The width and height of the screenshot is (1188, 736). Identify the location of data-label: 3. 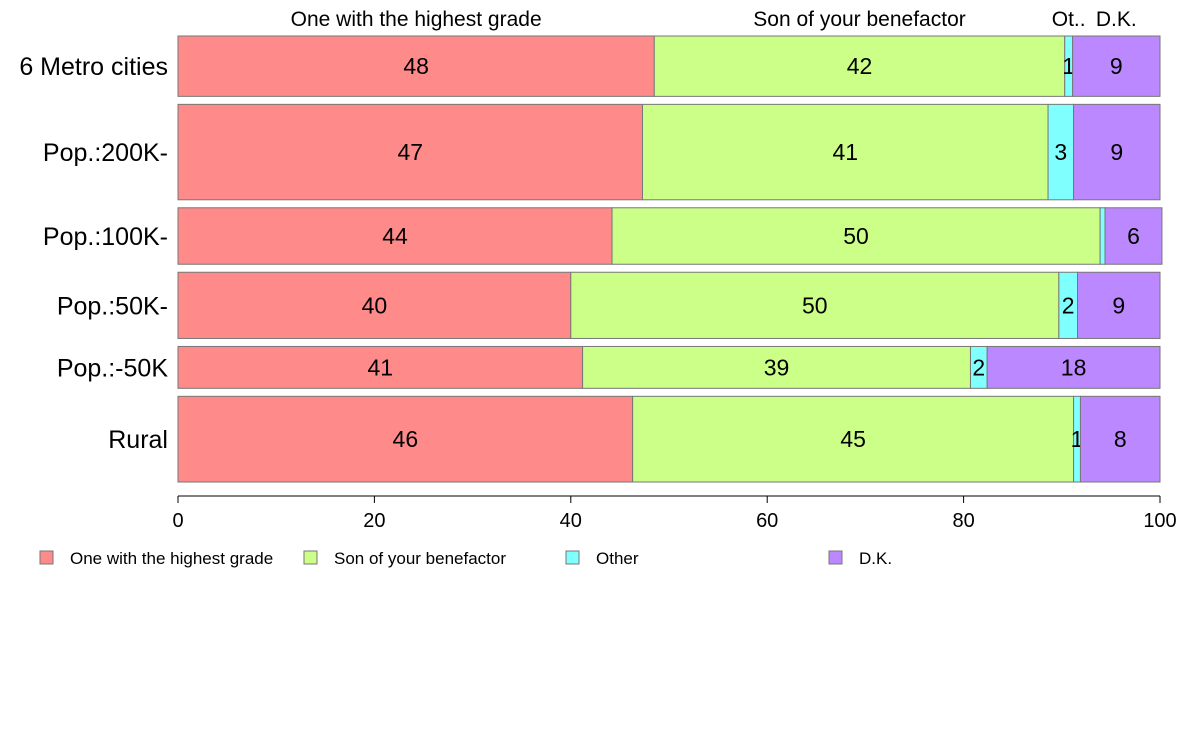
(1060, 152).